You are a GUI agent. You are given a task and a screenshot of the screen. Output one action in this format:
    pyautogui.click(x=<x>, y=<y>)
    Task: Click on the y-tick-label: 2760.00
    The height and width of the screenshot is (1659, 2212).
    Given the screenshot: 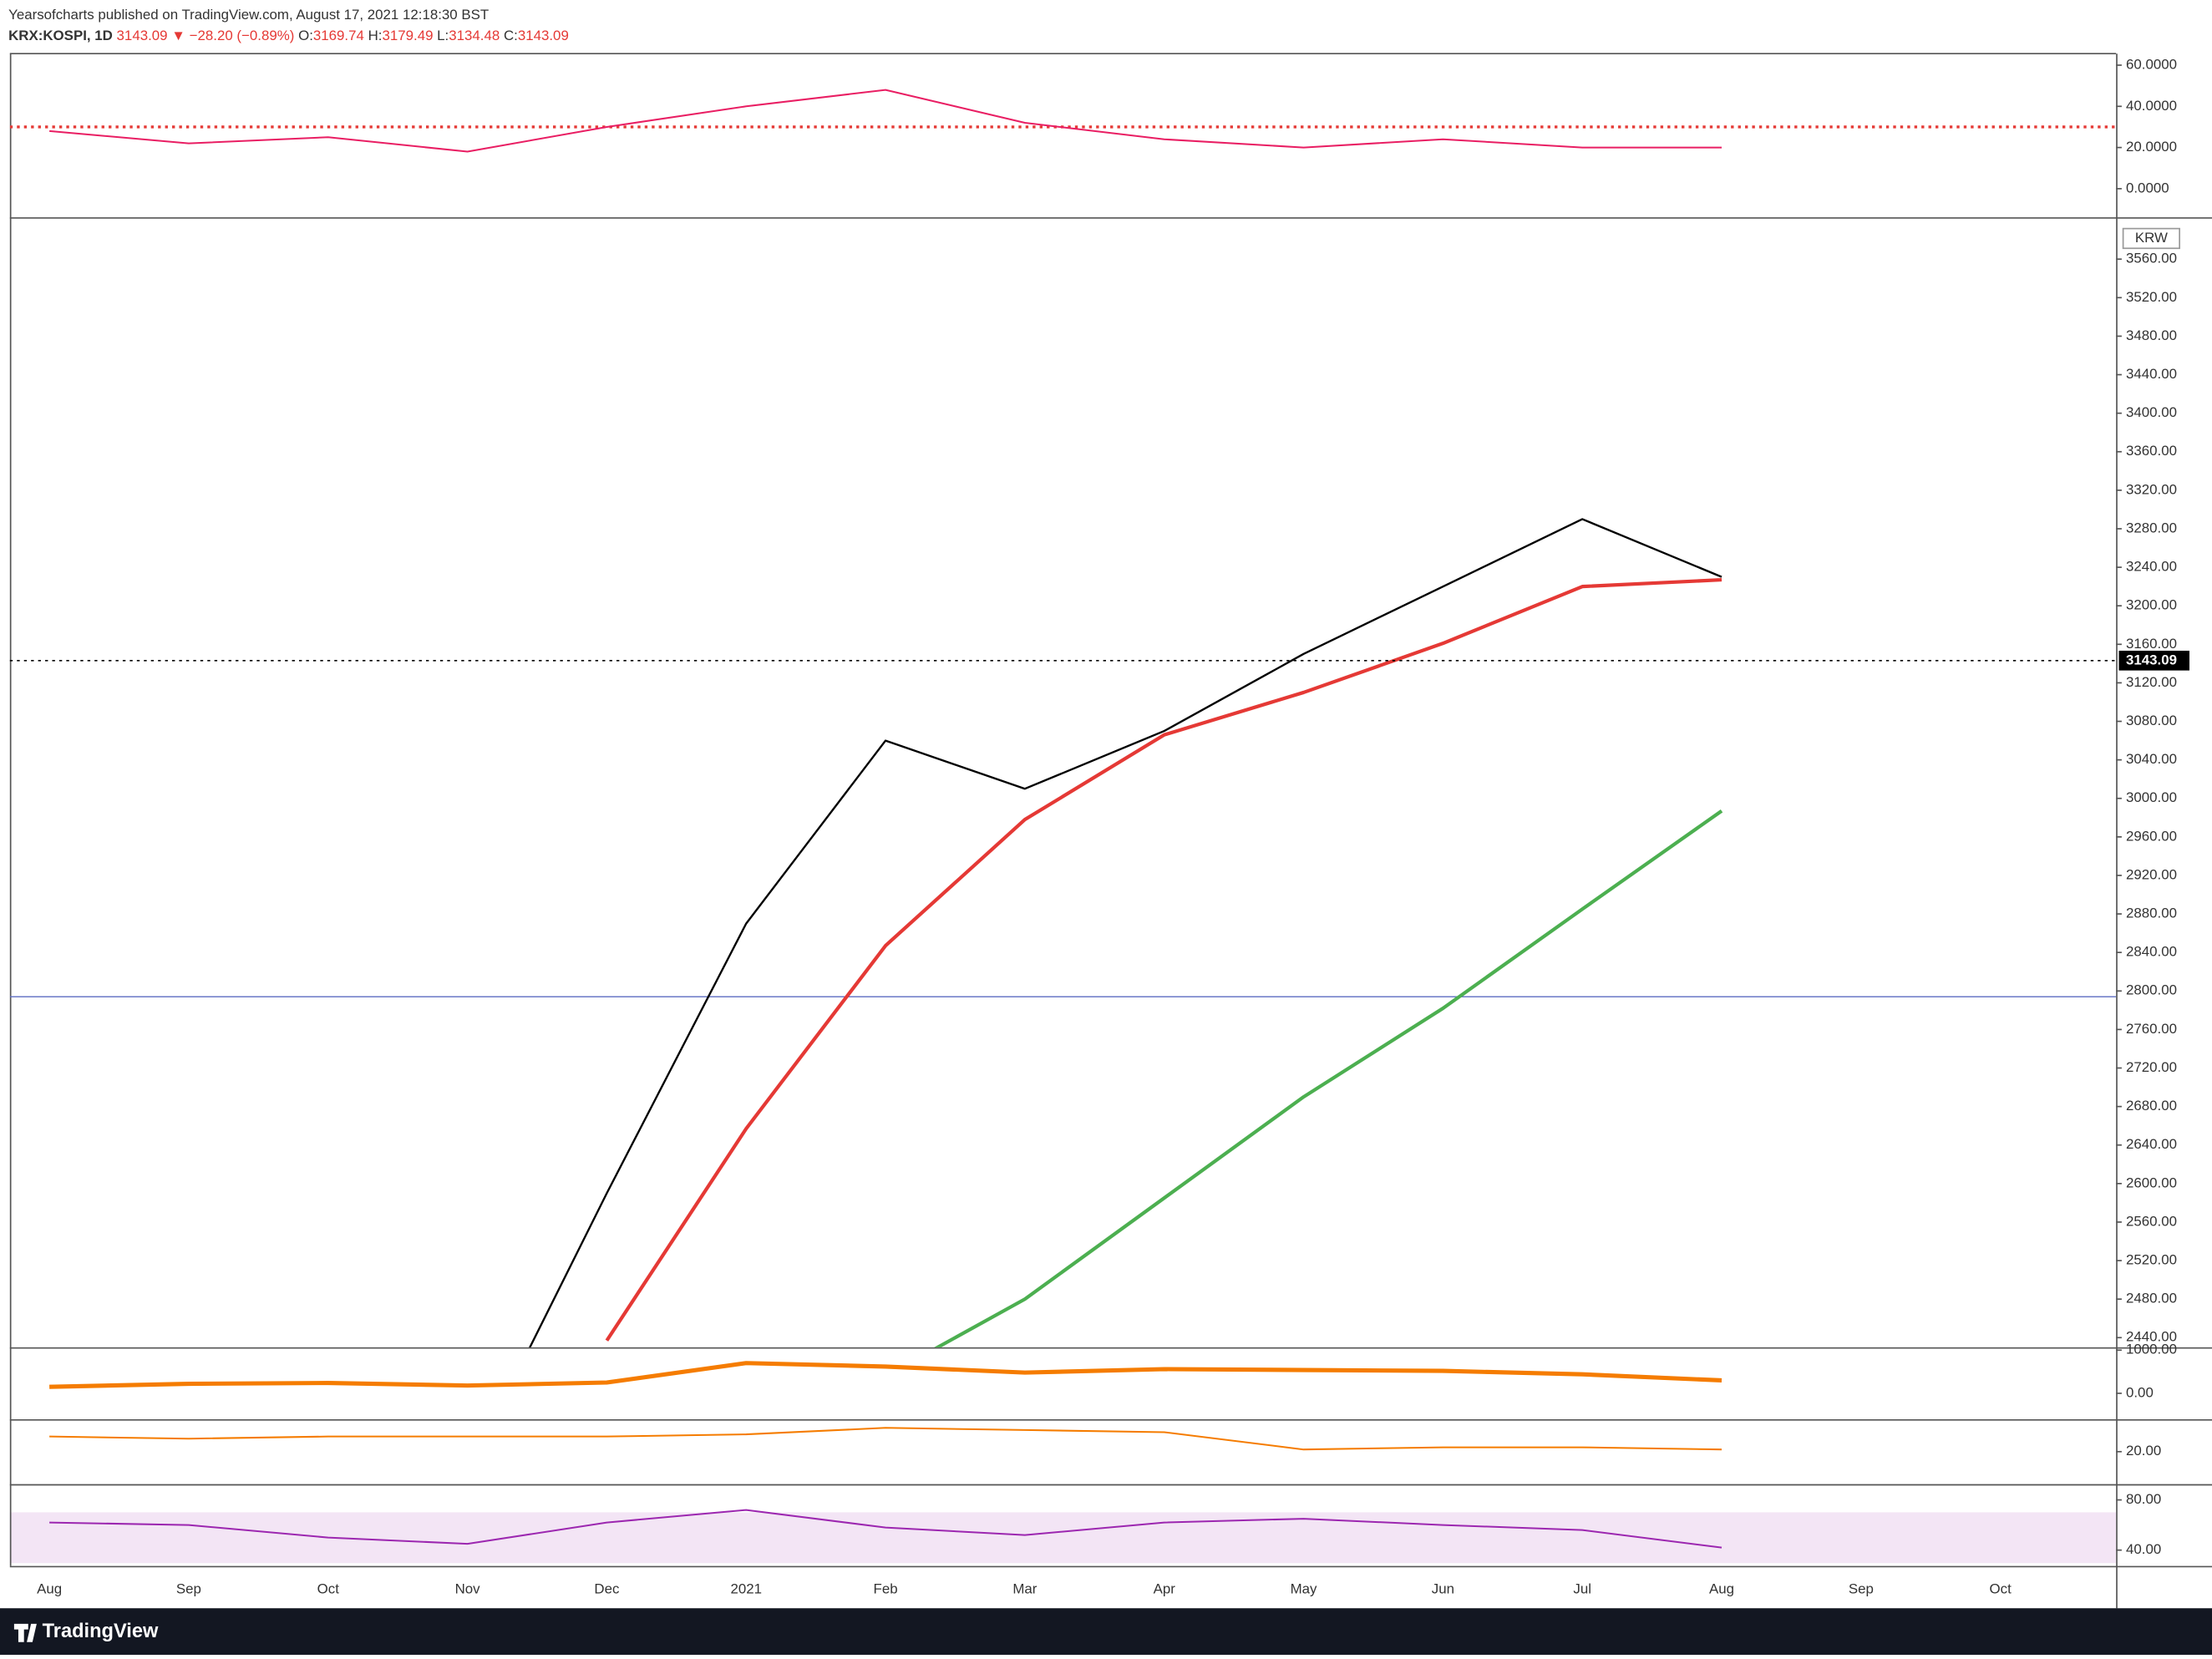 What is the action you would take?
    pyautogui.click(x=2151, y=1029)
    